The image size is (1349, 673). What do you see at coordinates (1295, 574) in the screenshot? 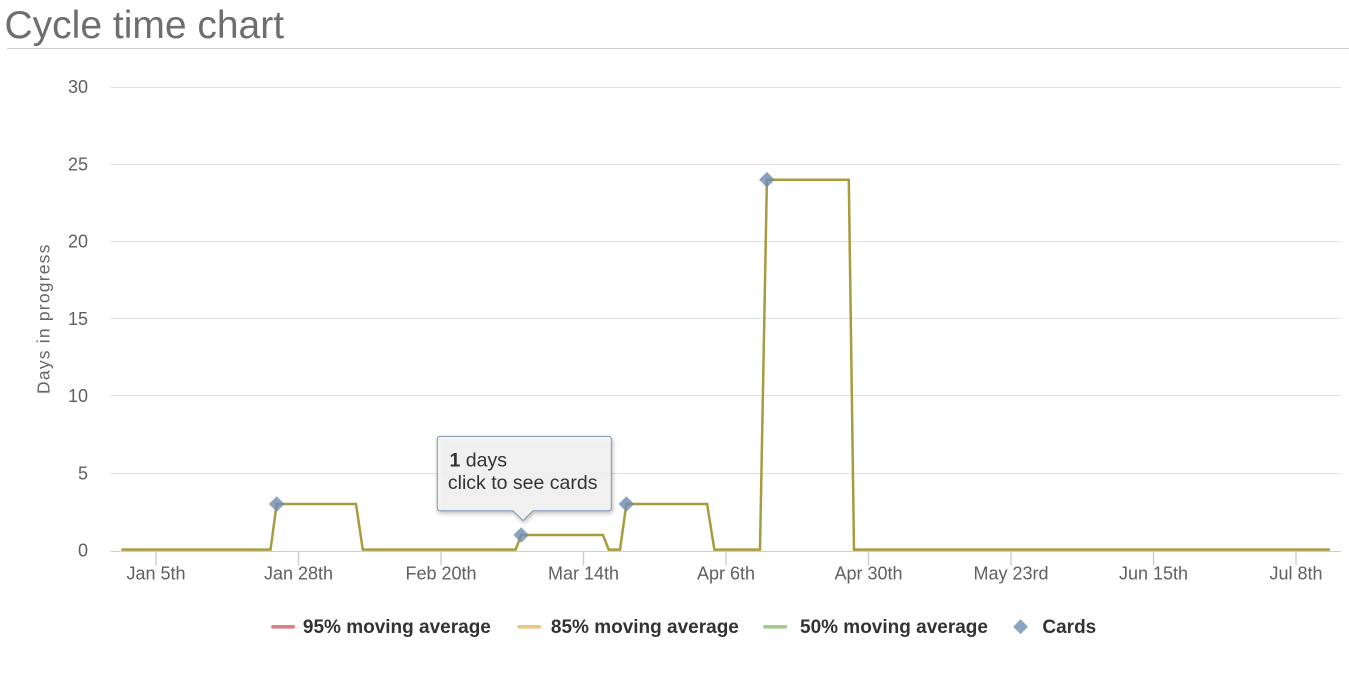
I see `svg-text: Jul 8th` at bounding box center [1295, 574].